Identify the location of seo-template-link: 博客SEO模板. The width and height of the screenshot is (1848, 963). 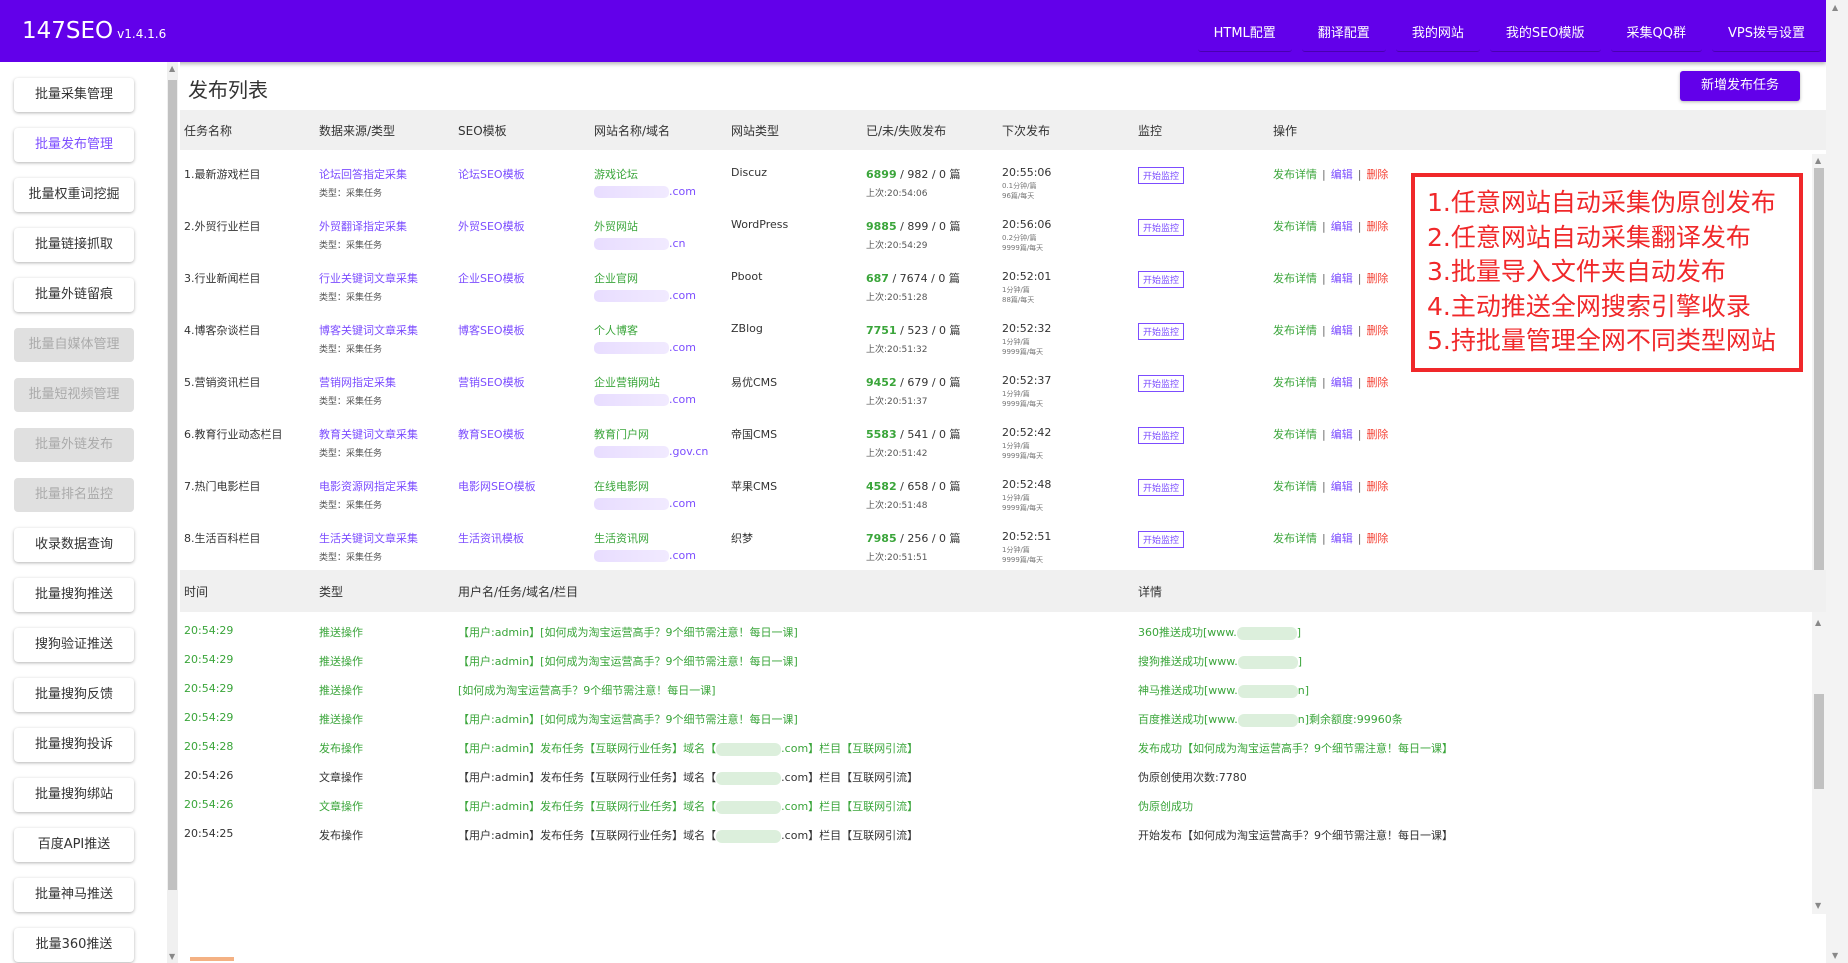
(491, 330).